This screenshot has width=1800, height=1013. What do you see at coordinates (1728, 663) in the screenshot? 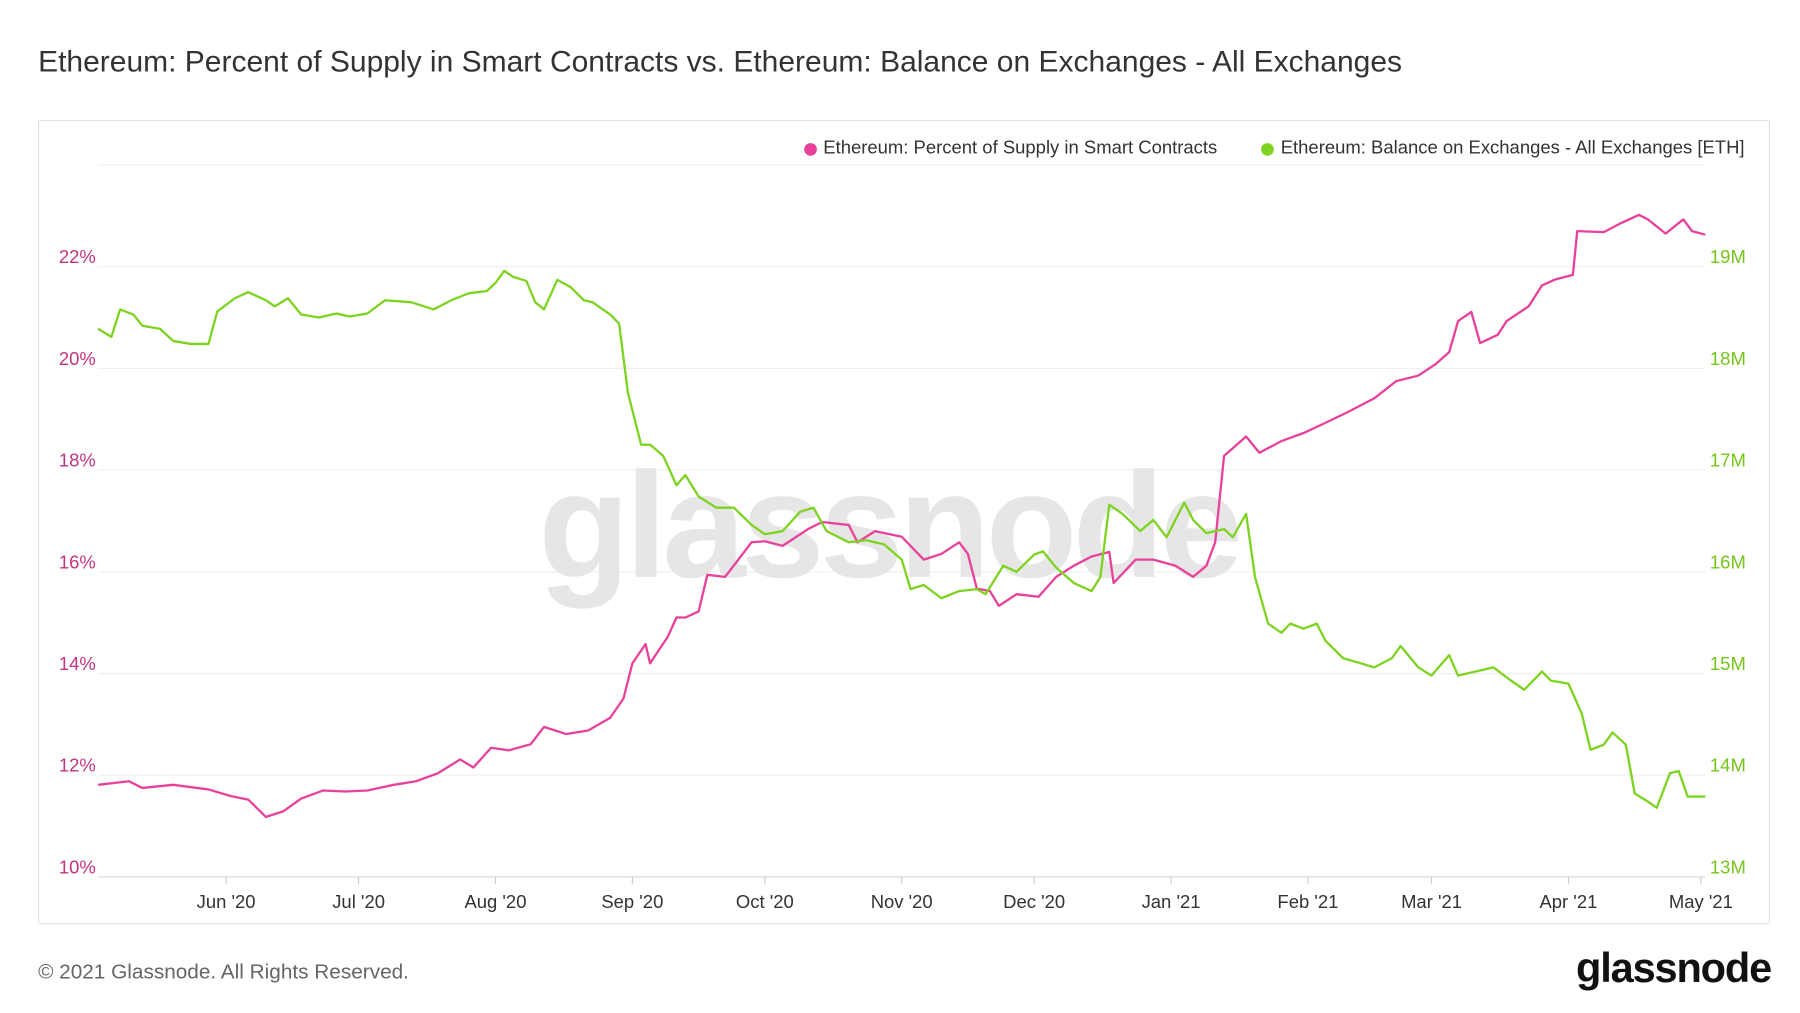
I see `y-right-tick-label: 15M` at bounding box center [1728, 663].